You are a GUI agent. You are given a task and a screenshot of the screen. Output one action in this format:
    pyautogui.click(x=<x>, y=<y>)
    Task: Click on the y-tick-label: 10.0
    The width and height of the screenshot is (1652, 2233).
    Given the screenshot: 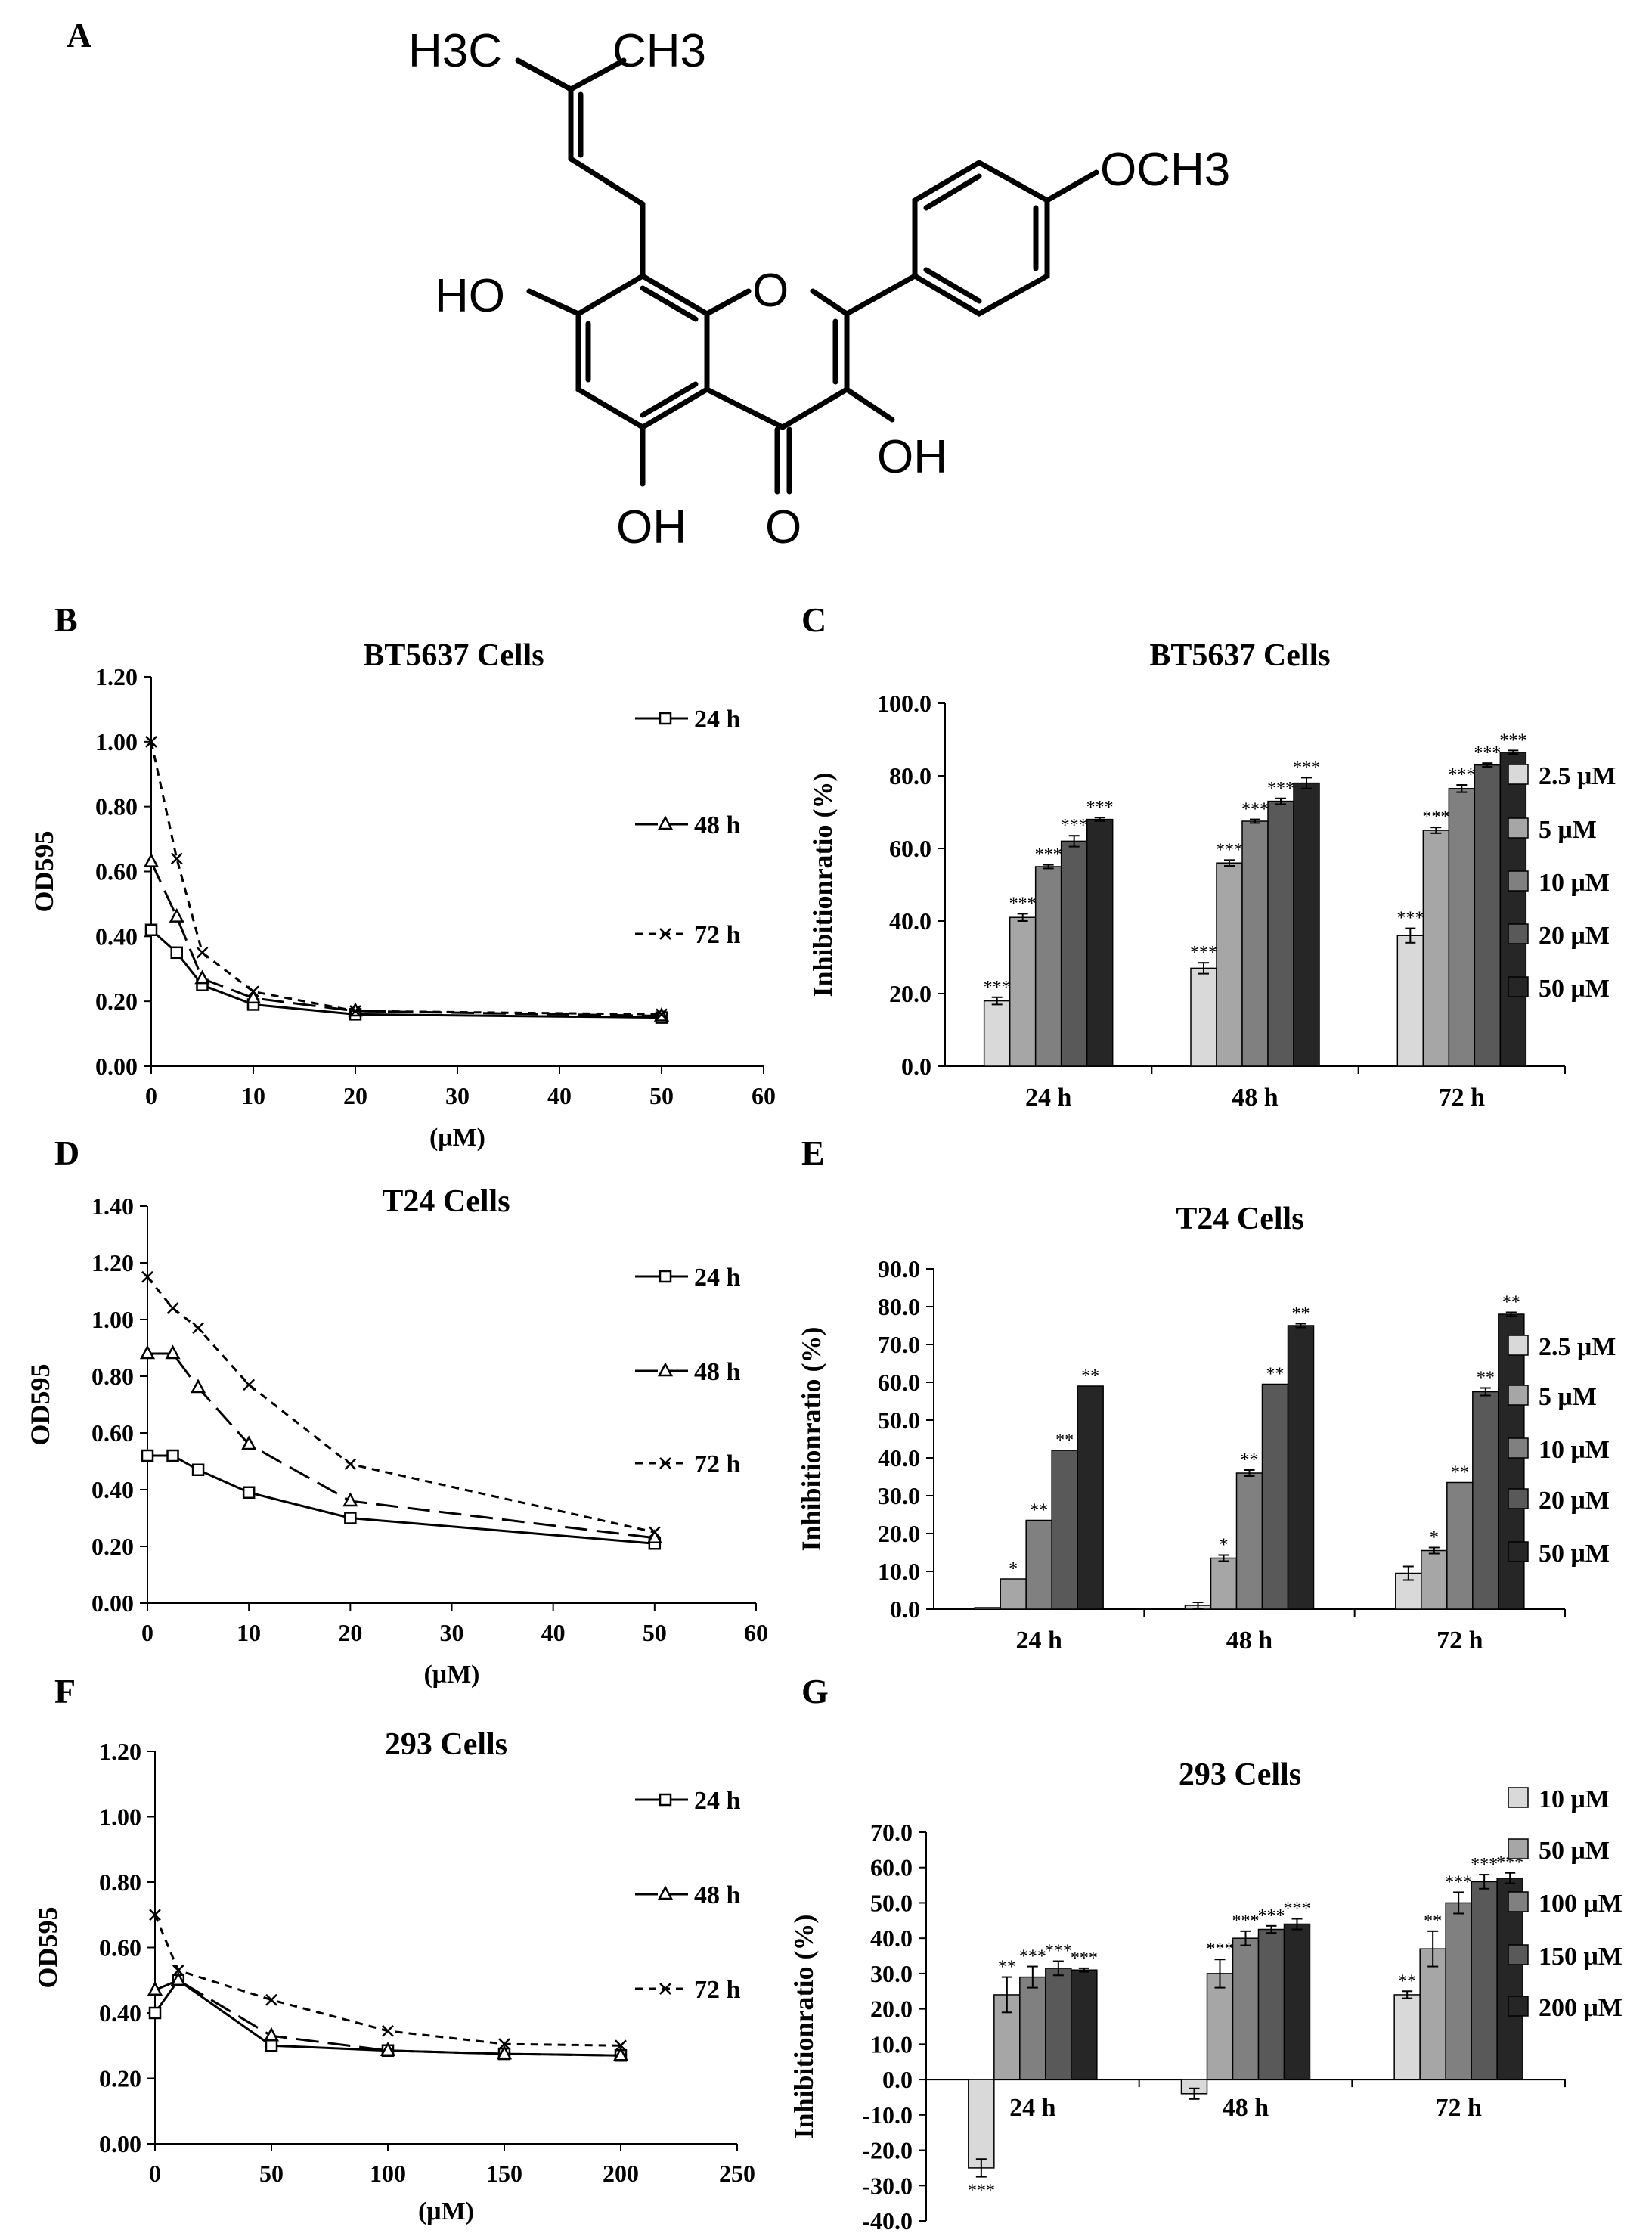 What is the action you would take?
    pyautogui.click(x=892, y=2044)
    